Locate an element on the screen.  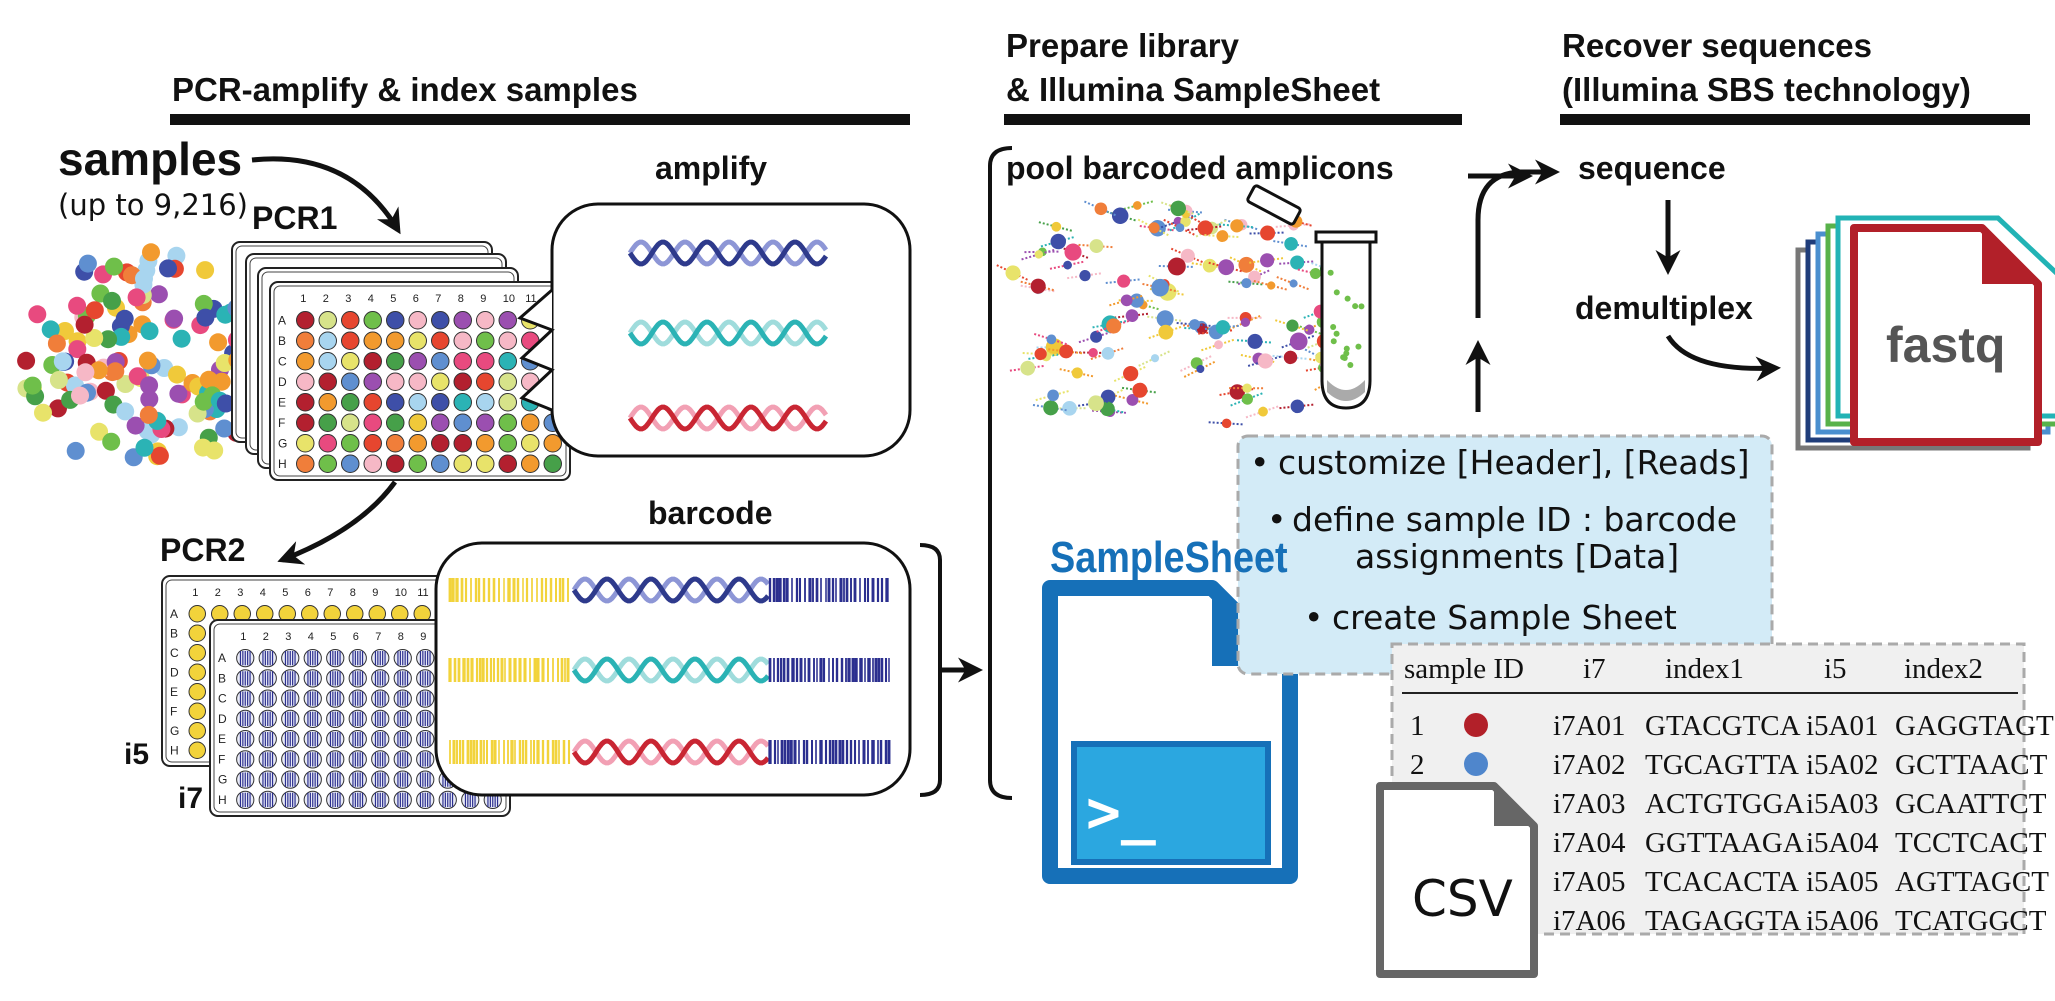
table-cell-index2: AGTTAGCT is located at coordinates (1972, 882).